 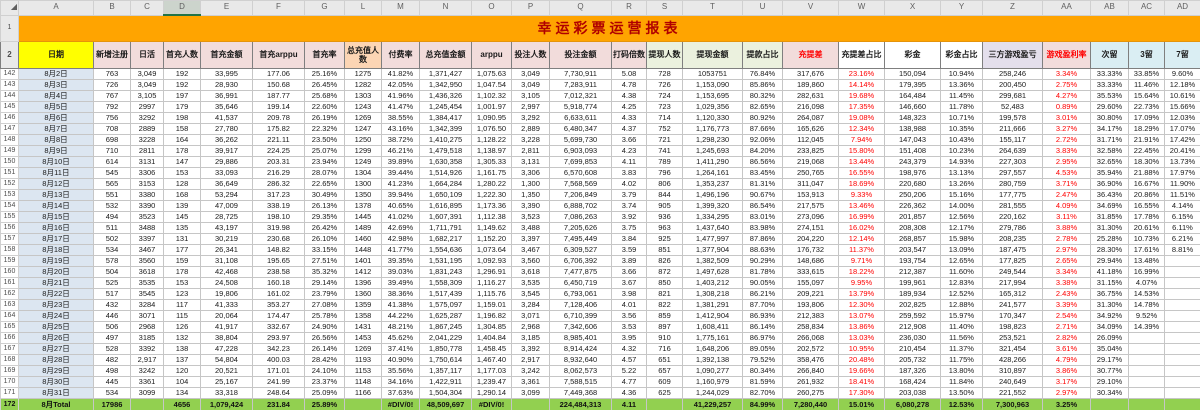 I want to click on cell: 498, so click(x=112, y=371).